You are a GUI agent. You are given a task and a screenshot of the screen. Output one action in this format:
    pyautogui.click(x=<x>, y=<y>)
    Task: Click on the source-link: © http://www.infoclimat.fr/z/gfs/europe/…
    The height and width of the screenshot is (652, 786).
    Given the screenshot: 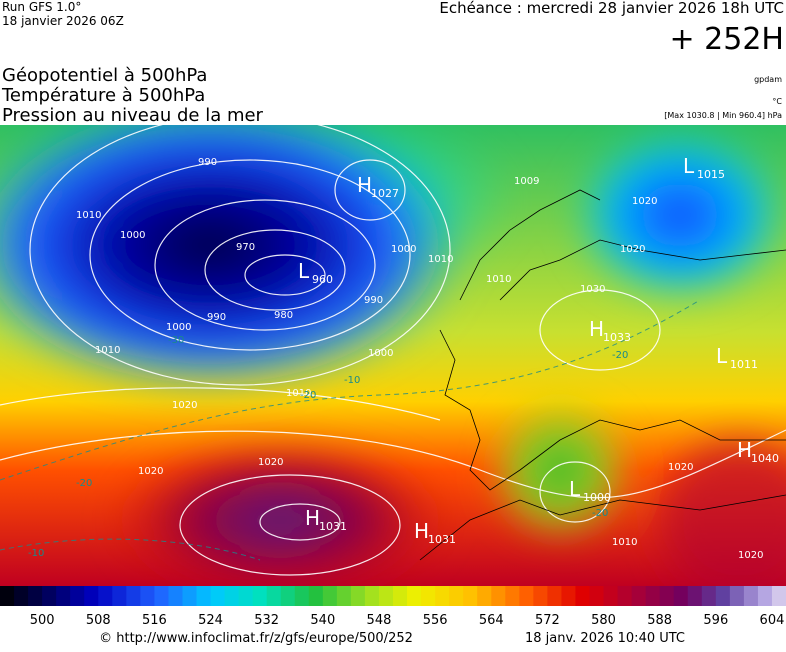 What is the action you would take?
    pyautogui.click(x=256, y=638)
    